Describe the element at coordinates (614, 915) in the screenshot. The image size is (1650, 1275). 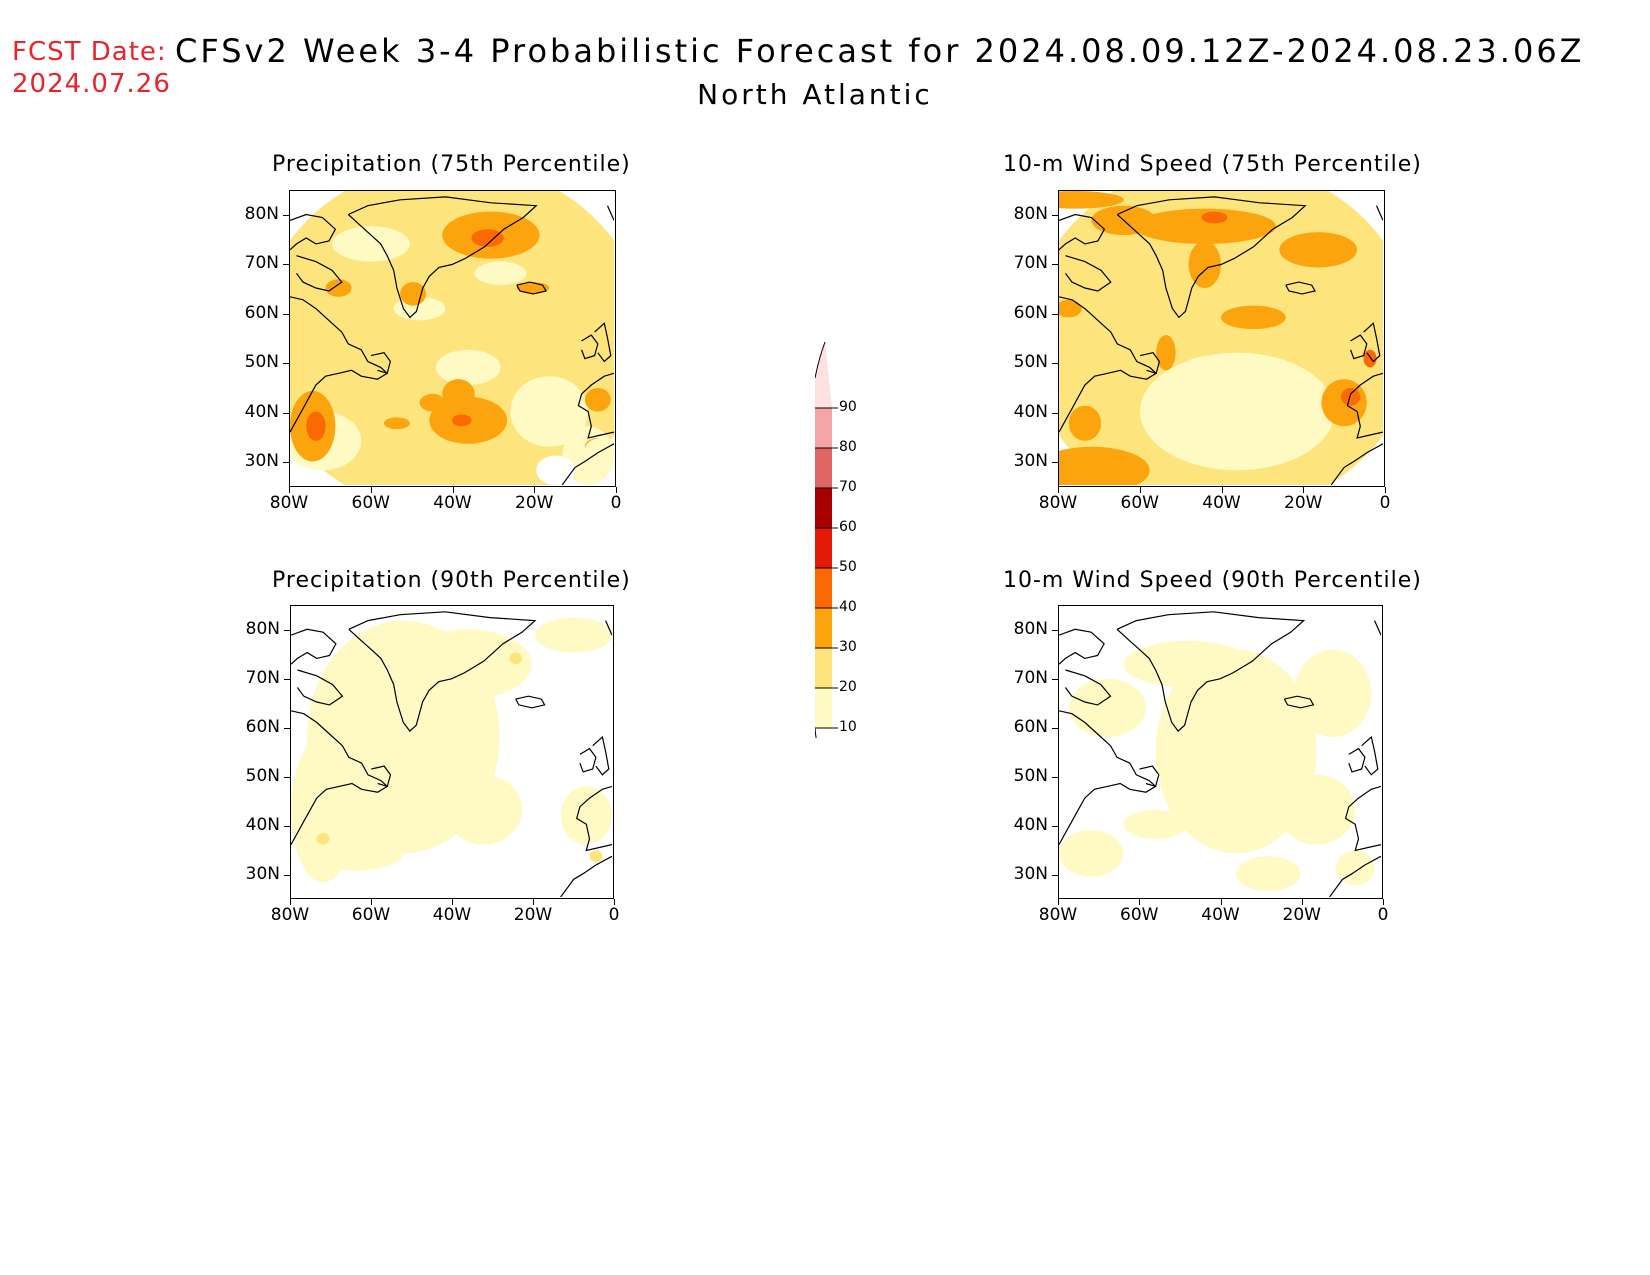
I see `lon-tick-label: 0` at that location.